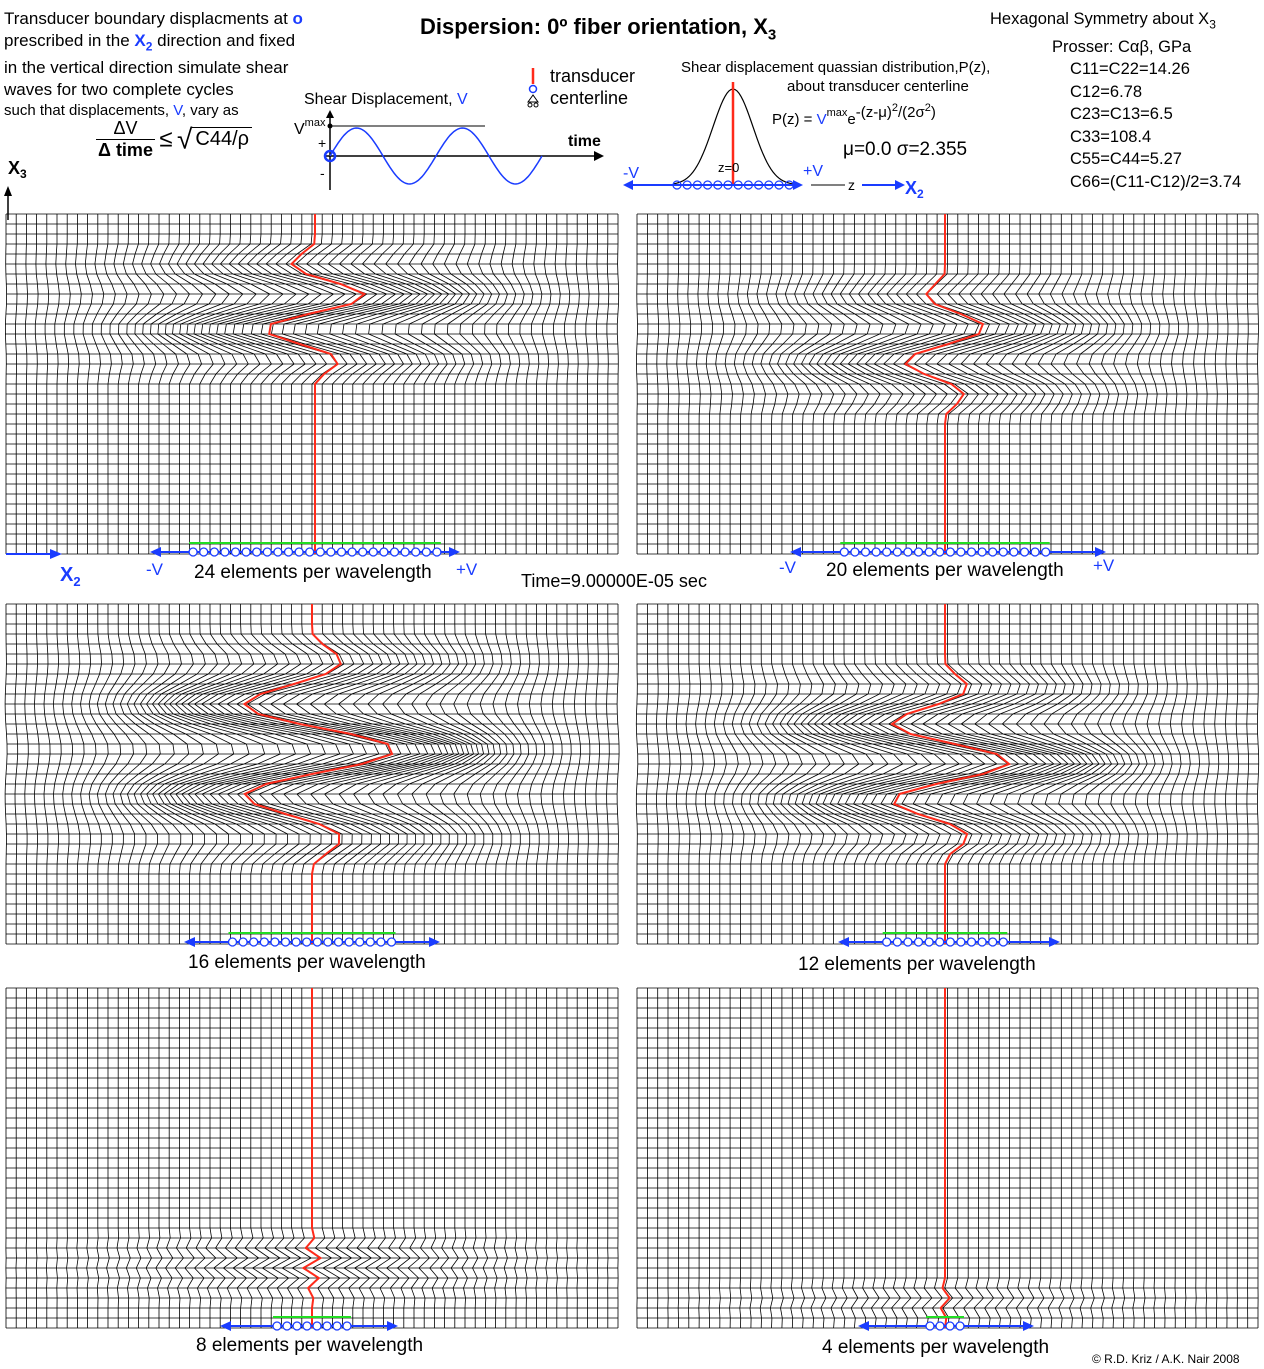 Image resolution: width=1264 pixels, height=1369 pixels. I want to click on legend-centerline: centerline, so click(589, 98).